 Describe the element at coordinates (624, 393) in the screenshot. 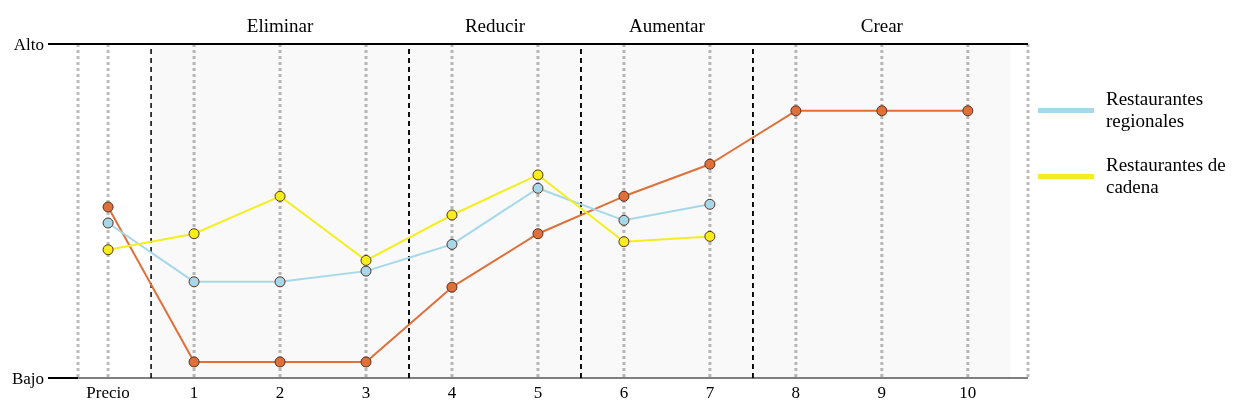

I see `x-tick-label: 6` at that location.